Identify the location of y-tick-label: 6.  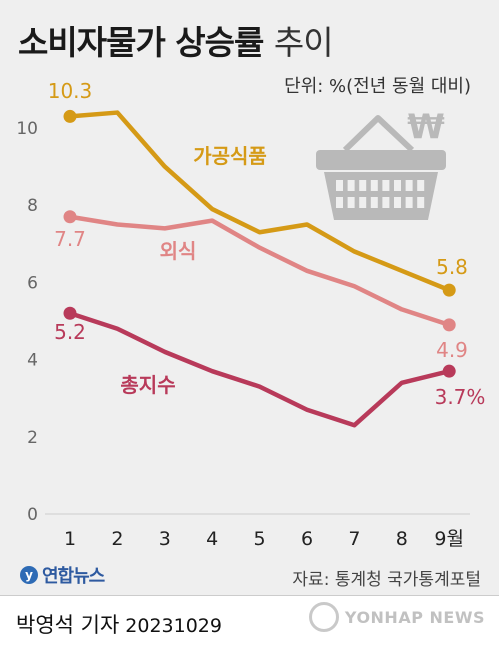
(32, 283).